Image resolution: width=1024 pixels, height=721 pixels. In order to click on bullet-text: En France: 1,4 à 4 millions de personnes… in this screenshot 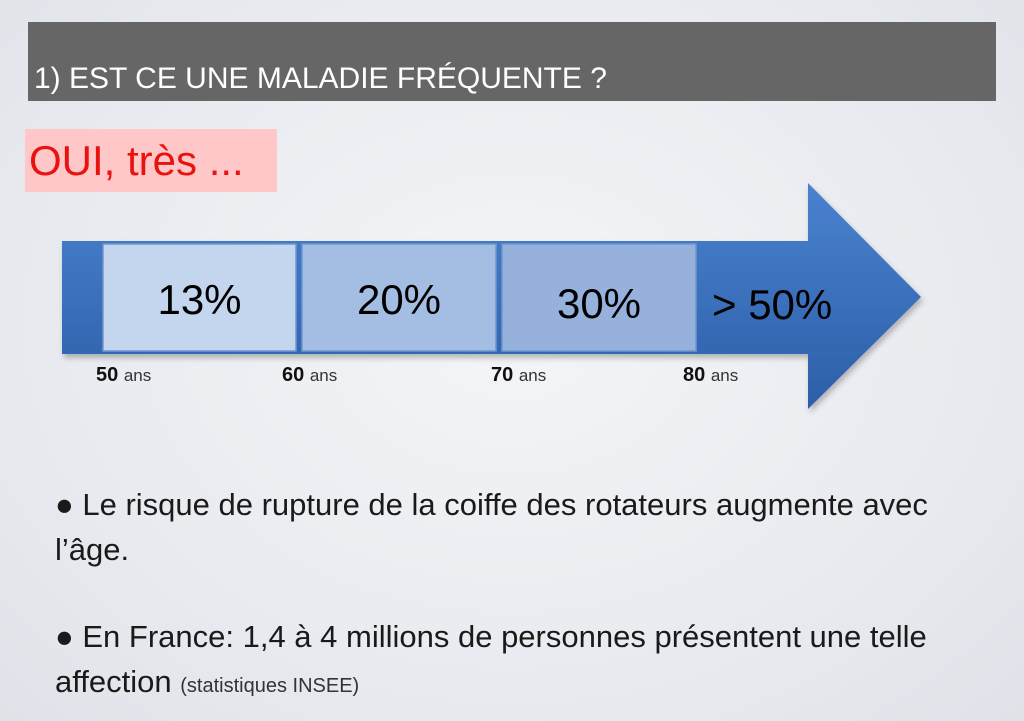, I will do `click(491, 659)`.